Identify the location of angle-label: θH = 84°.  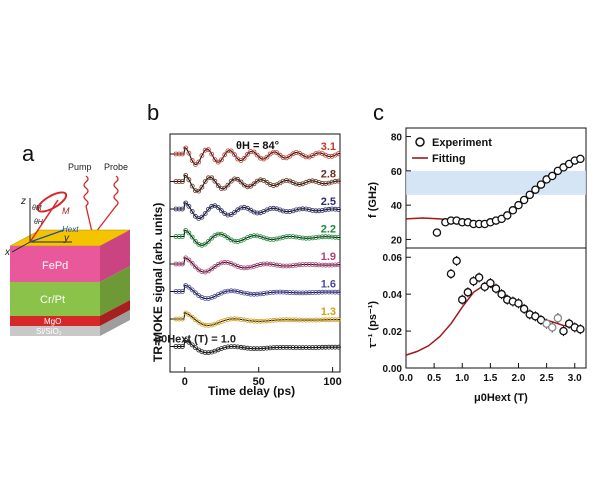
(257, 146).